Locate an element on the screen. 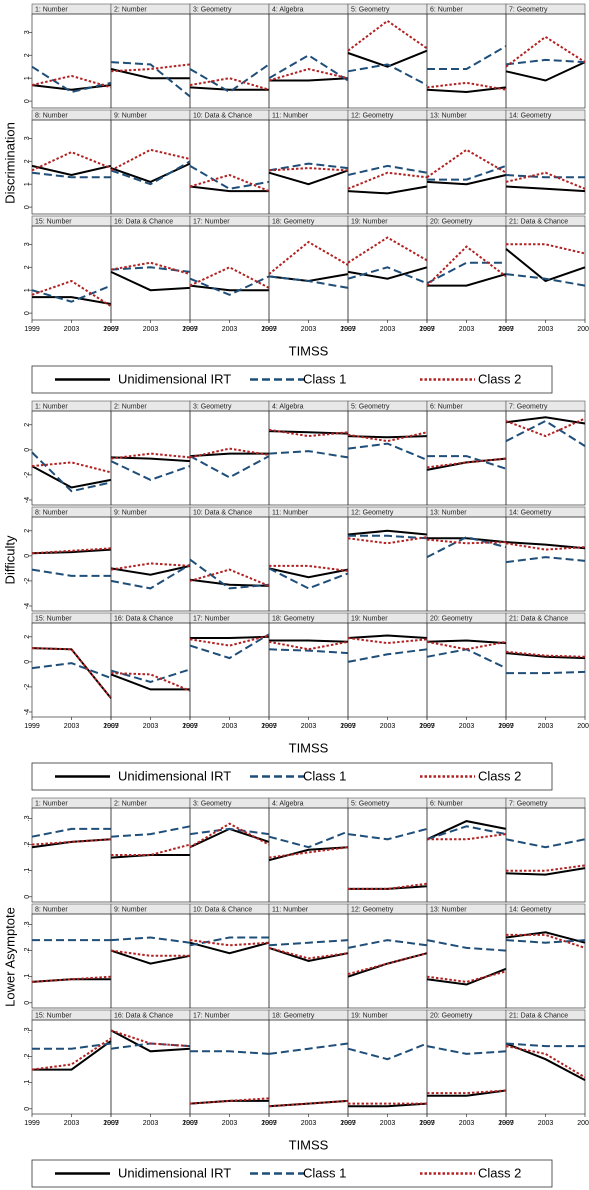 This screenshot has width=589, height=1190. panel-title: 7: Geometry is located at coordinates (528, 9).